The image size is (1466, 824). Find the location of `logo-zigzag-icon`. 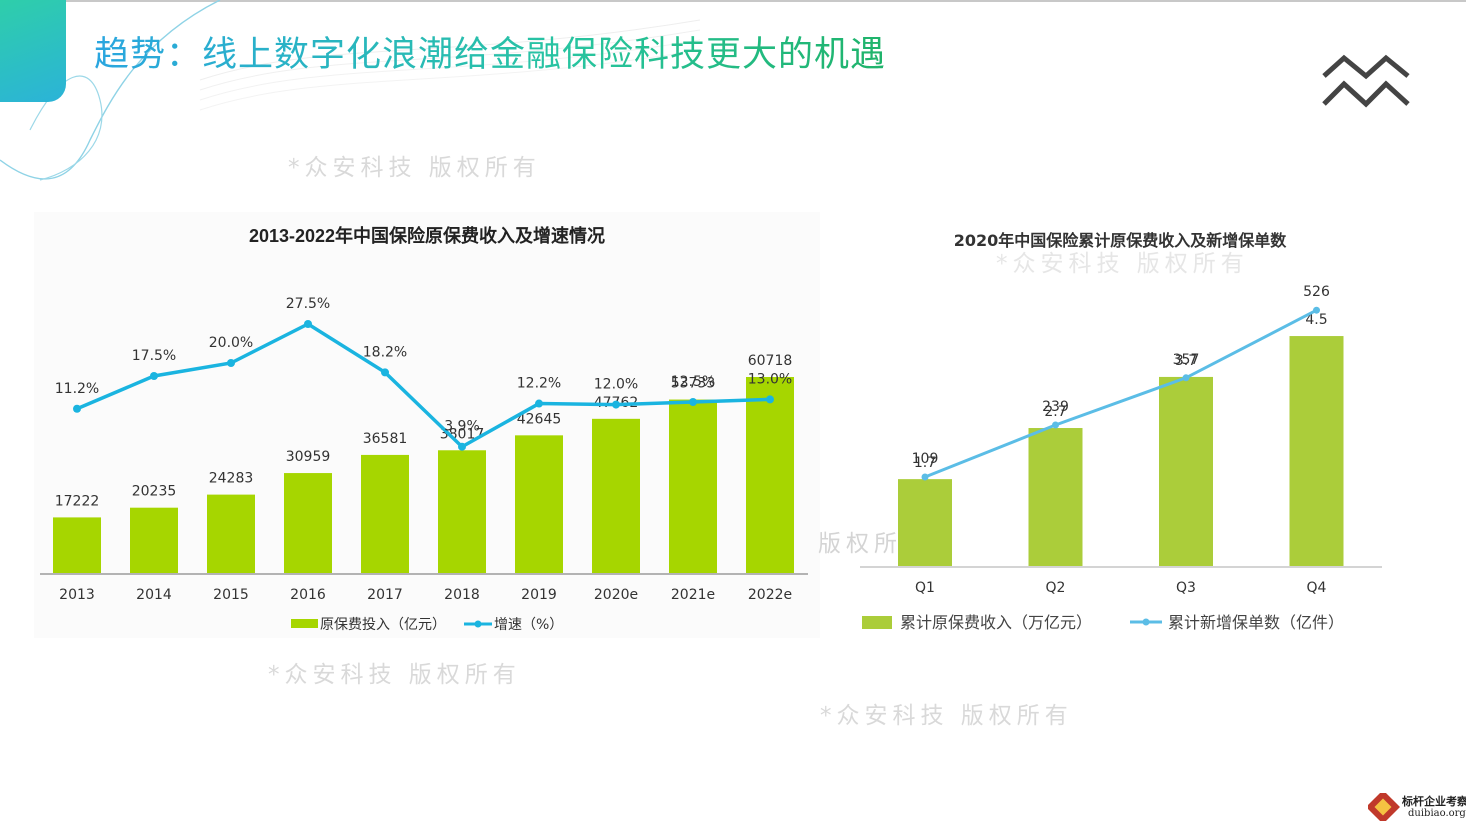

logo-zigzag-icon is located at coordinates (1366, 81).